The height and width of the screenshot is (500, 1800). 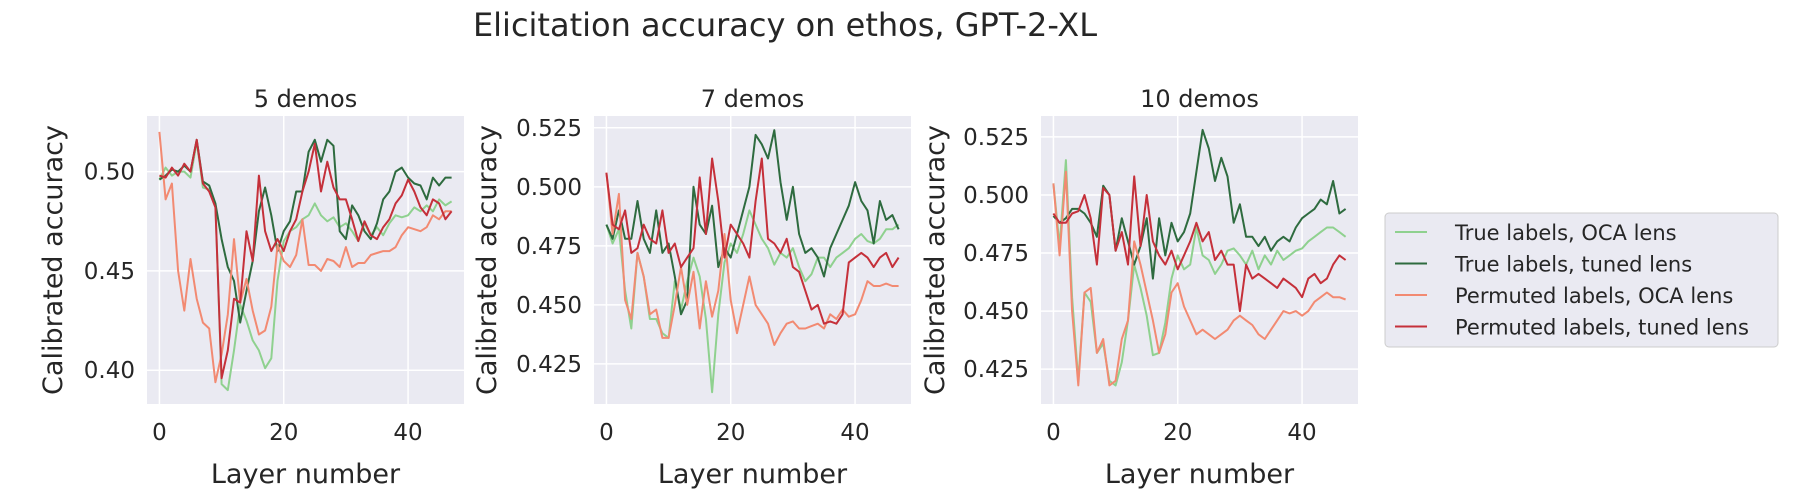 What do you see at coordinates (109, 272) in the screenshot?
I see `y-tick-label: 0.45` at bounding box center [109, 272].